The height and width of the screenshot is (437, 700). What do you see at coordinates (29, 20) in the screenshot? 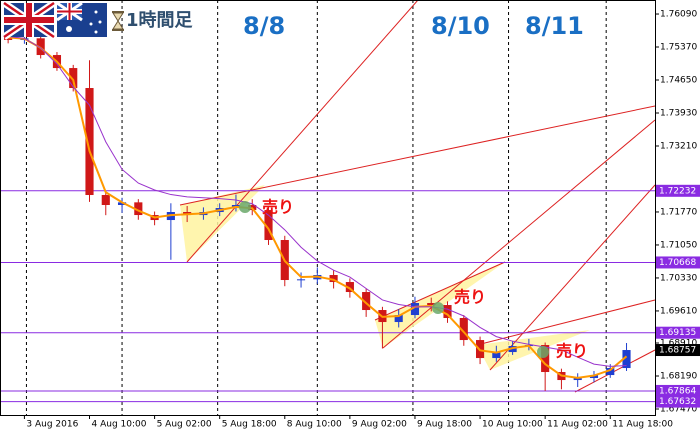
I see `uk-flag` at bounding box center [29, 20].